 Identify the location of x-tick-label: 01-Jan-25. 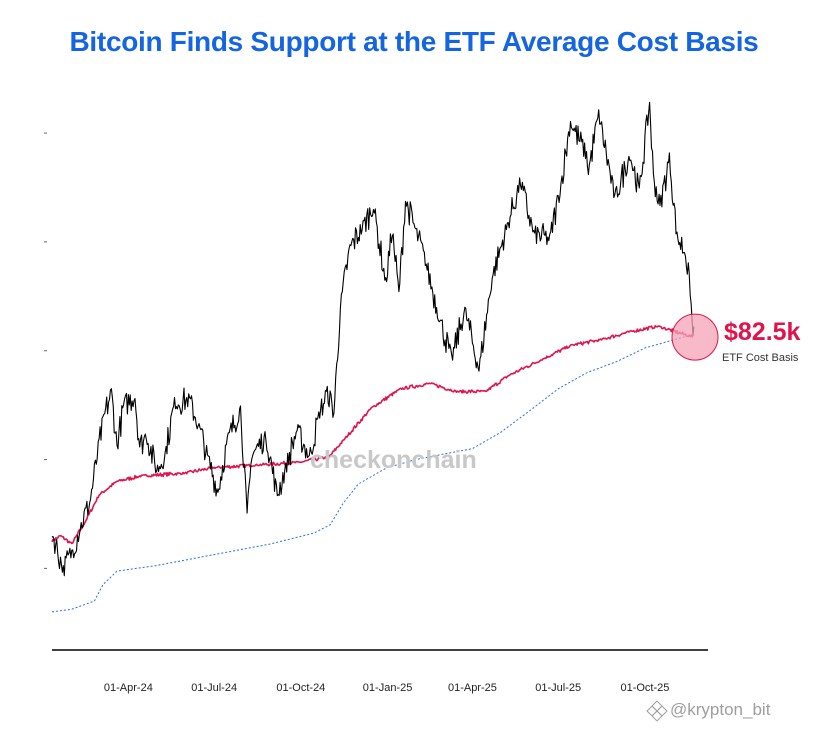
(388, 688).